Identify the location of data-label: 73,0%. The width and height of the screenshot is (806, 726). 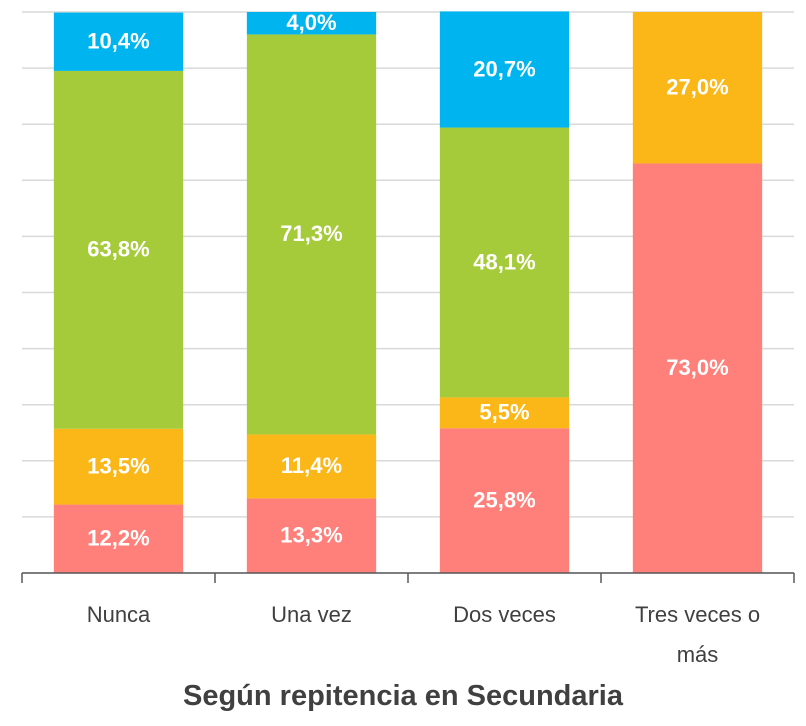
(697, 367).